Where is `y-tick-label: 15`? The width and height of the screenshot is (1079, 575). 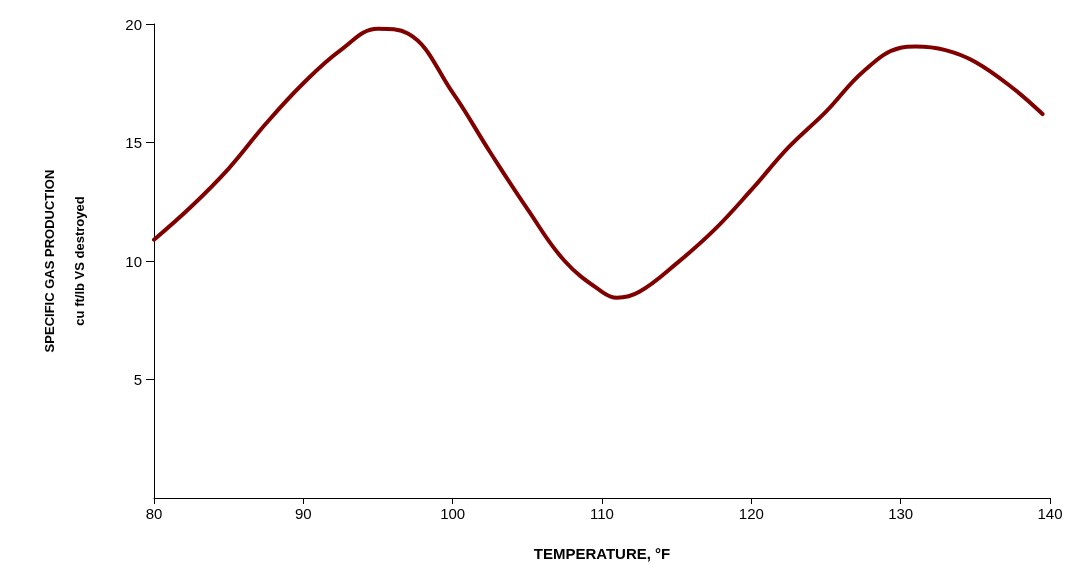 y-tick-label: 15 is located at coordinates (133, 142).